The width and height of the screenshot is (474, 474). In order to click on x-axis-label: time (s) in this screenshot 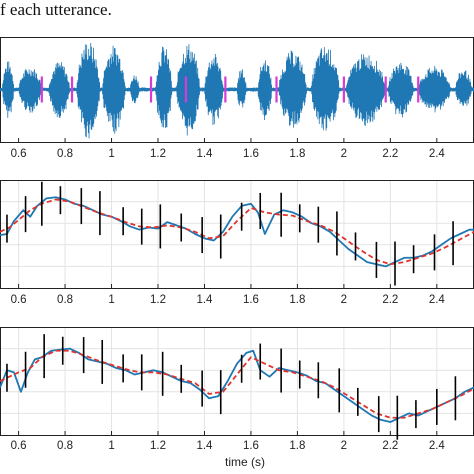, I will do `click(245, 462)`.